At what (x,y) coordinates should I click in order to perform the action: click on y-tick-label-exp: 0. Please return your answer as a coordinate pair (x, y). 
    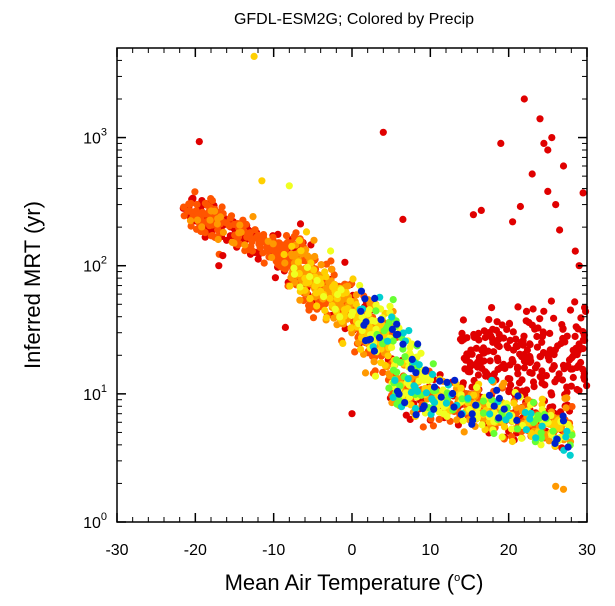
    Looking at the image, I should click on (104, 517).